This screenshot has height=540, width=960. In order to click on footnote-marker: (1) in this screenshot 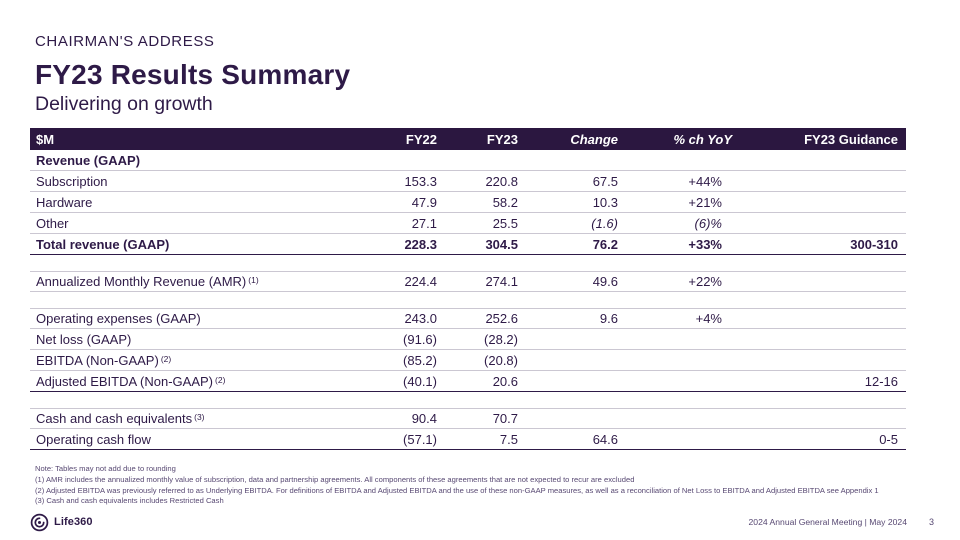, I will do `click(253, 280)`.